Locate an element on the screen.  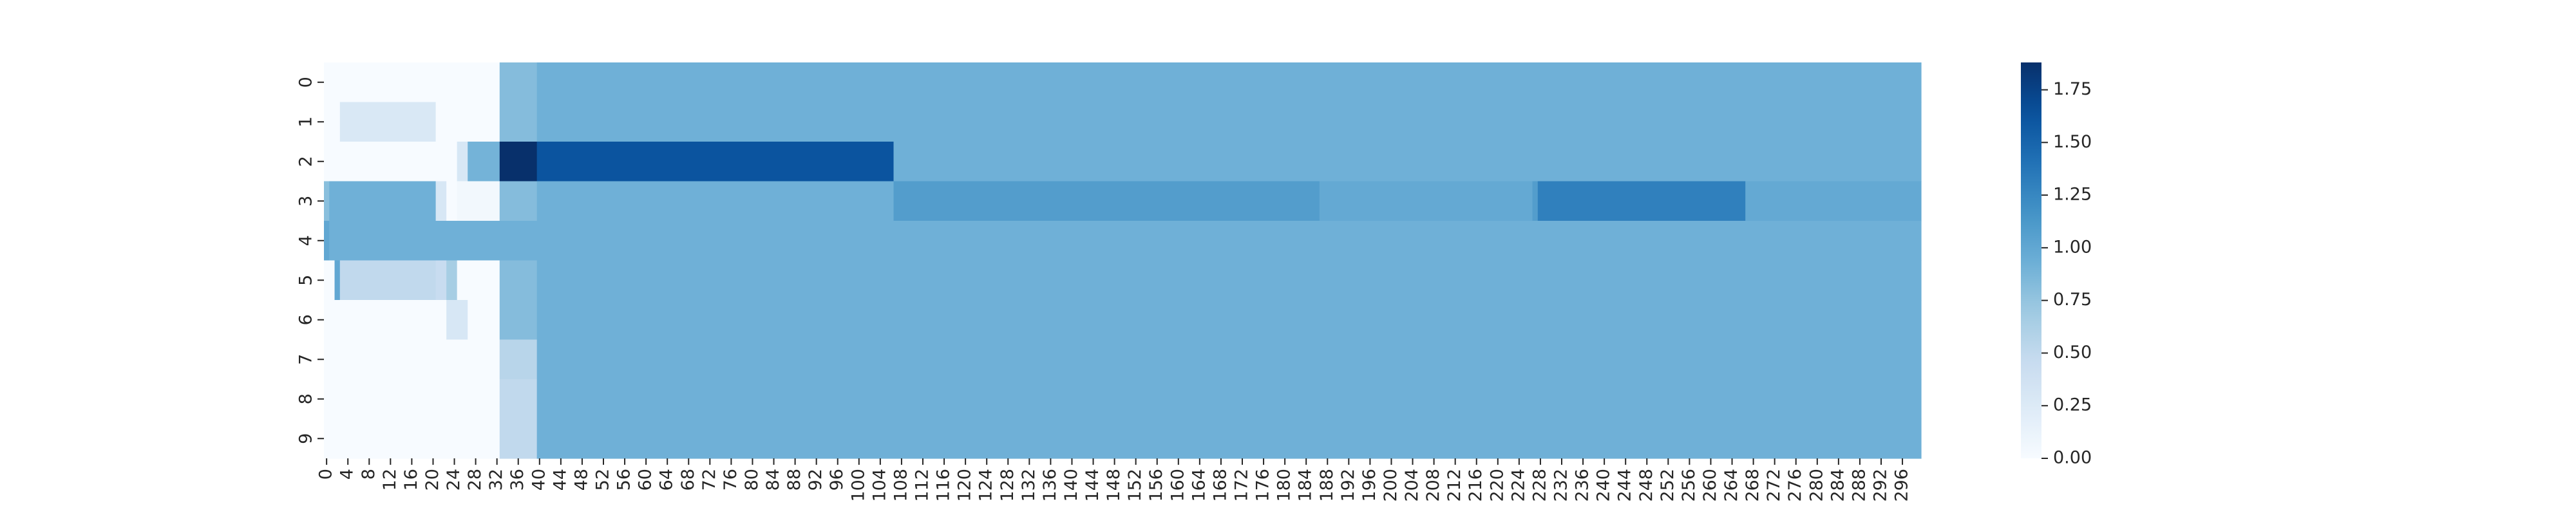
x-tick-label: 280 is located at coordinates (1816, 486).